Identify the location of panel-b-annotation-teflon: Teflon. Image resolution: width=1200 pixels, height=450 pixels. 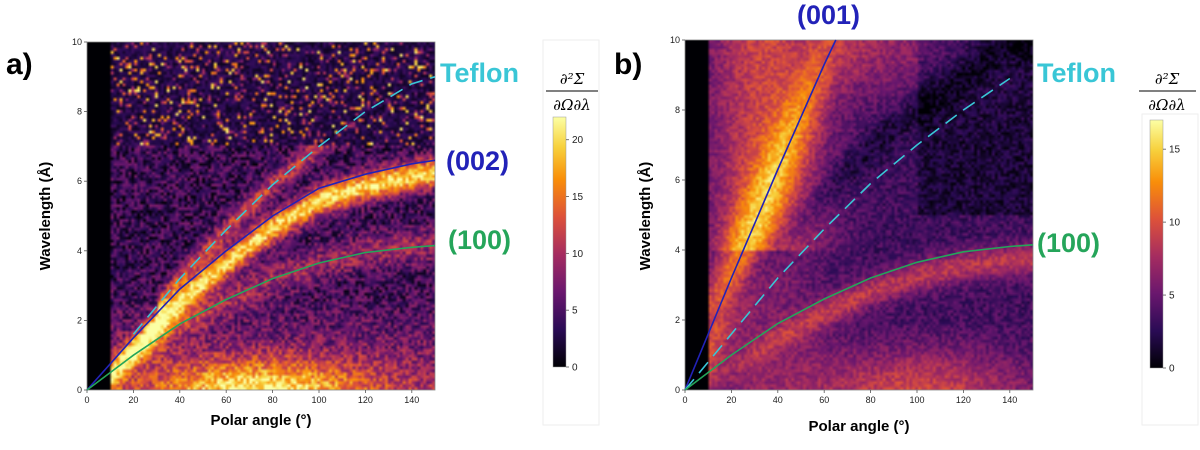
(1076, 73).